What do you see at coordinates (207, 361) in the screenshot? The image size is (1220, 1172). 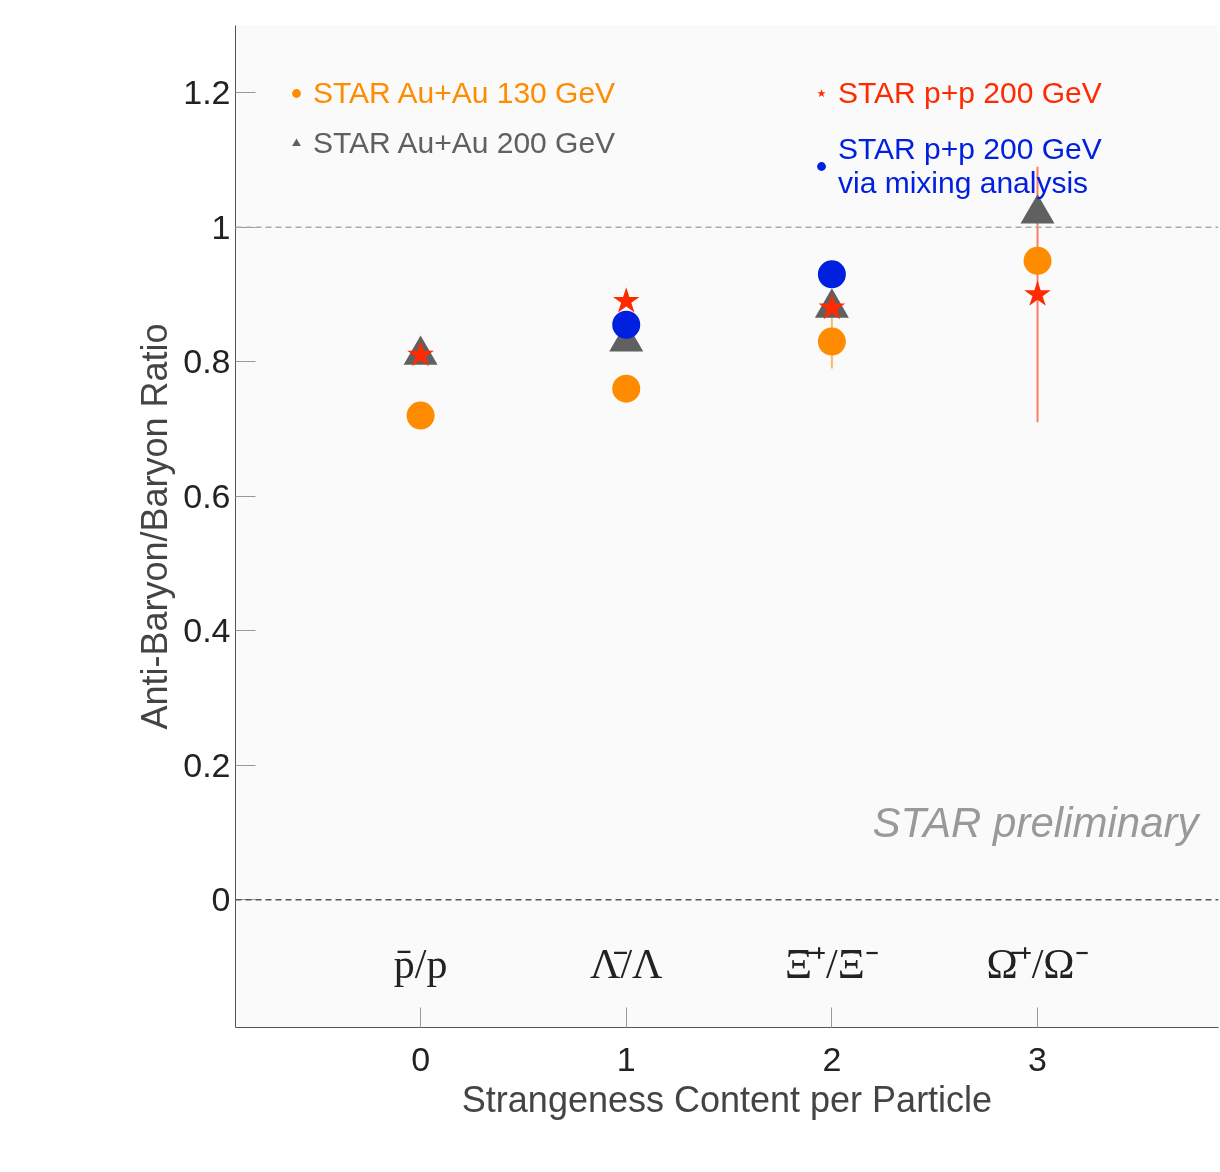 I see `y-tick-label: 0.8` at bounding box center [207, 361].